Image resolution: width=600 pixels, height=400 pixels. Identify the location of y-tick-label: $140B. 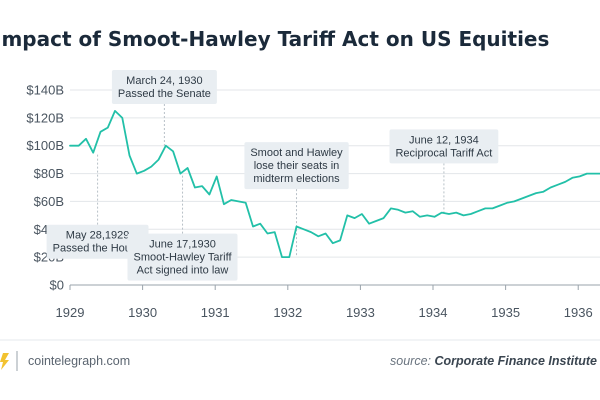
(45, 90).